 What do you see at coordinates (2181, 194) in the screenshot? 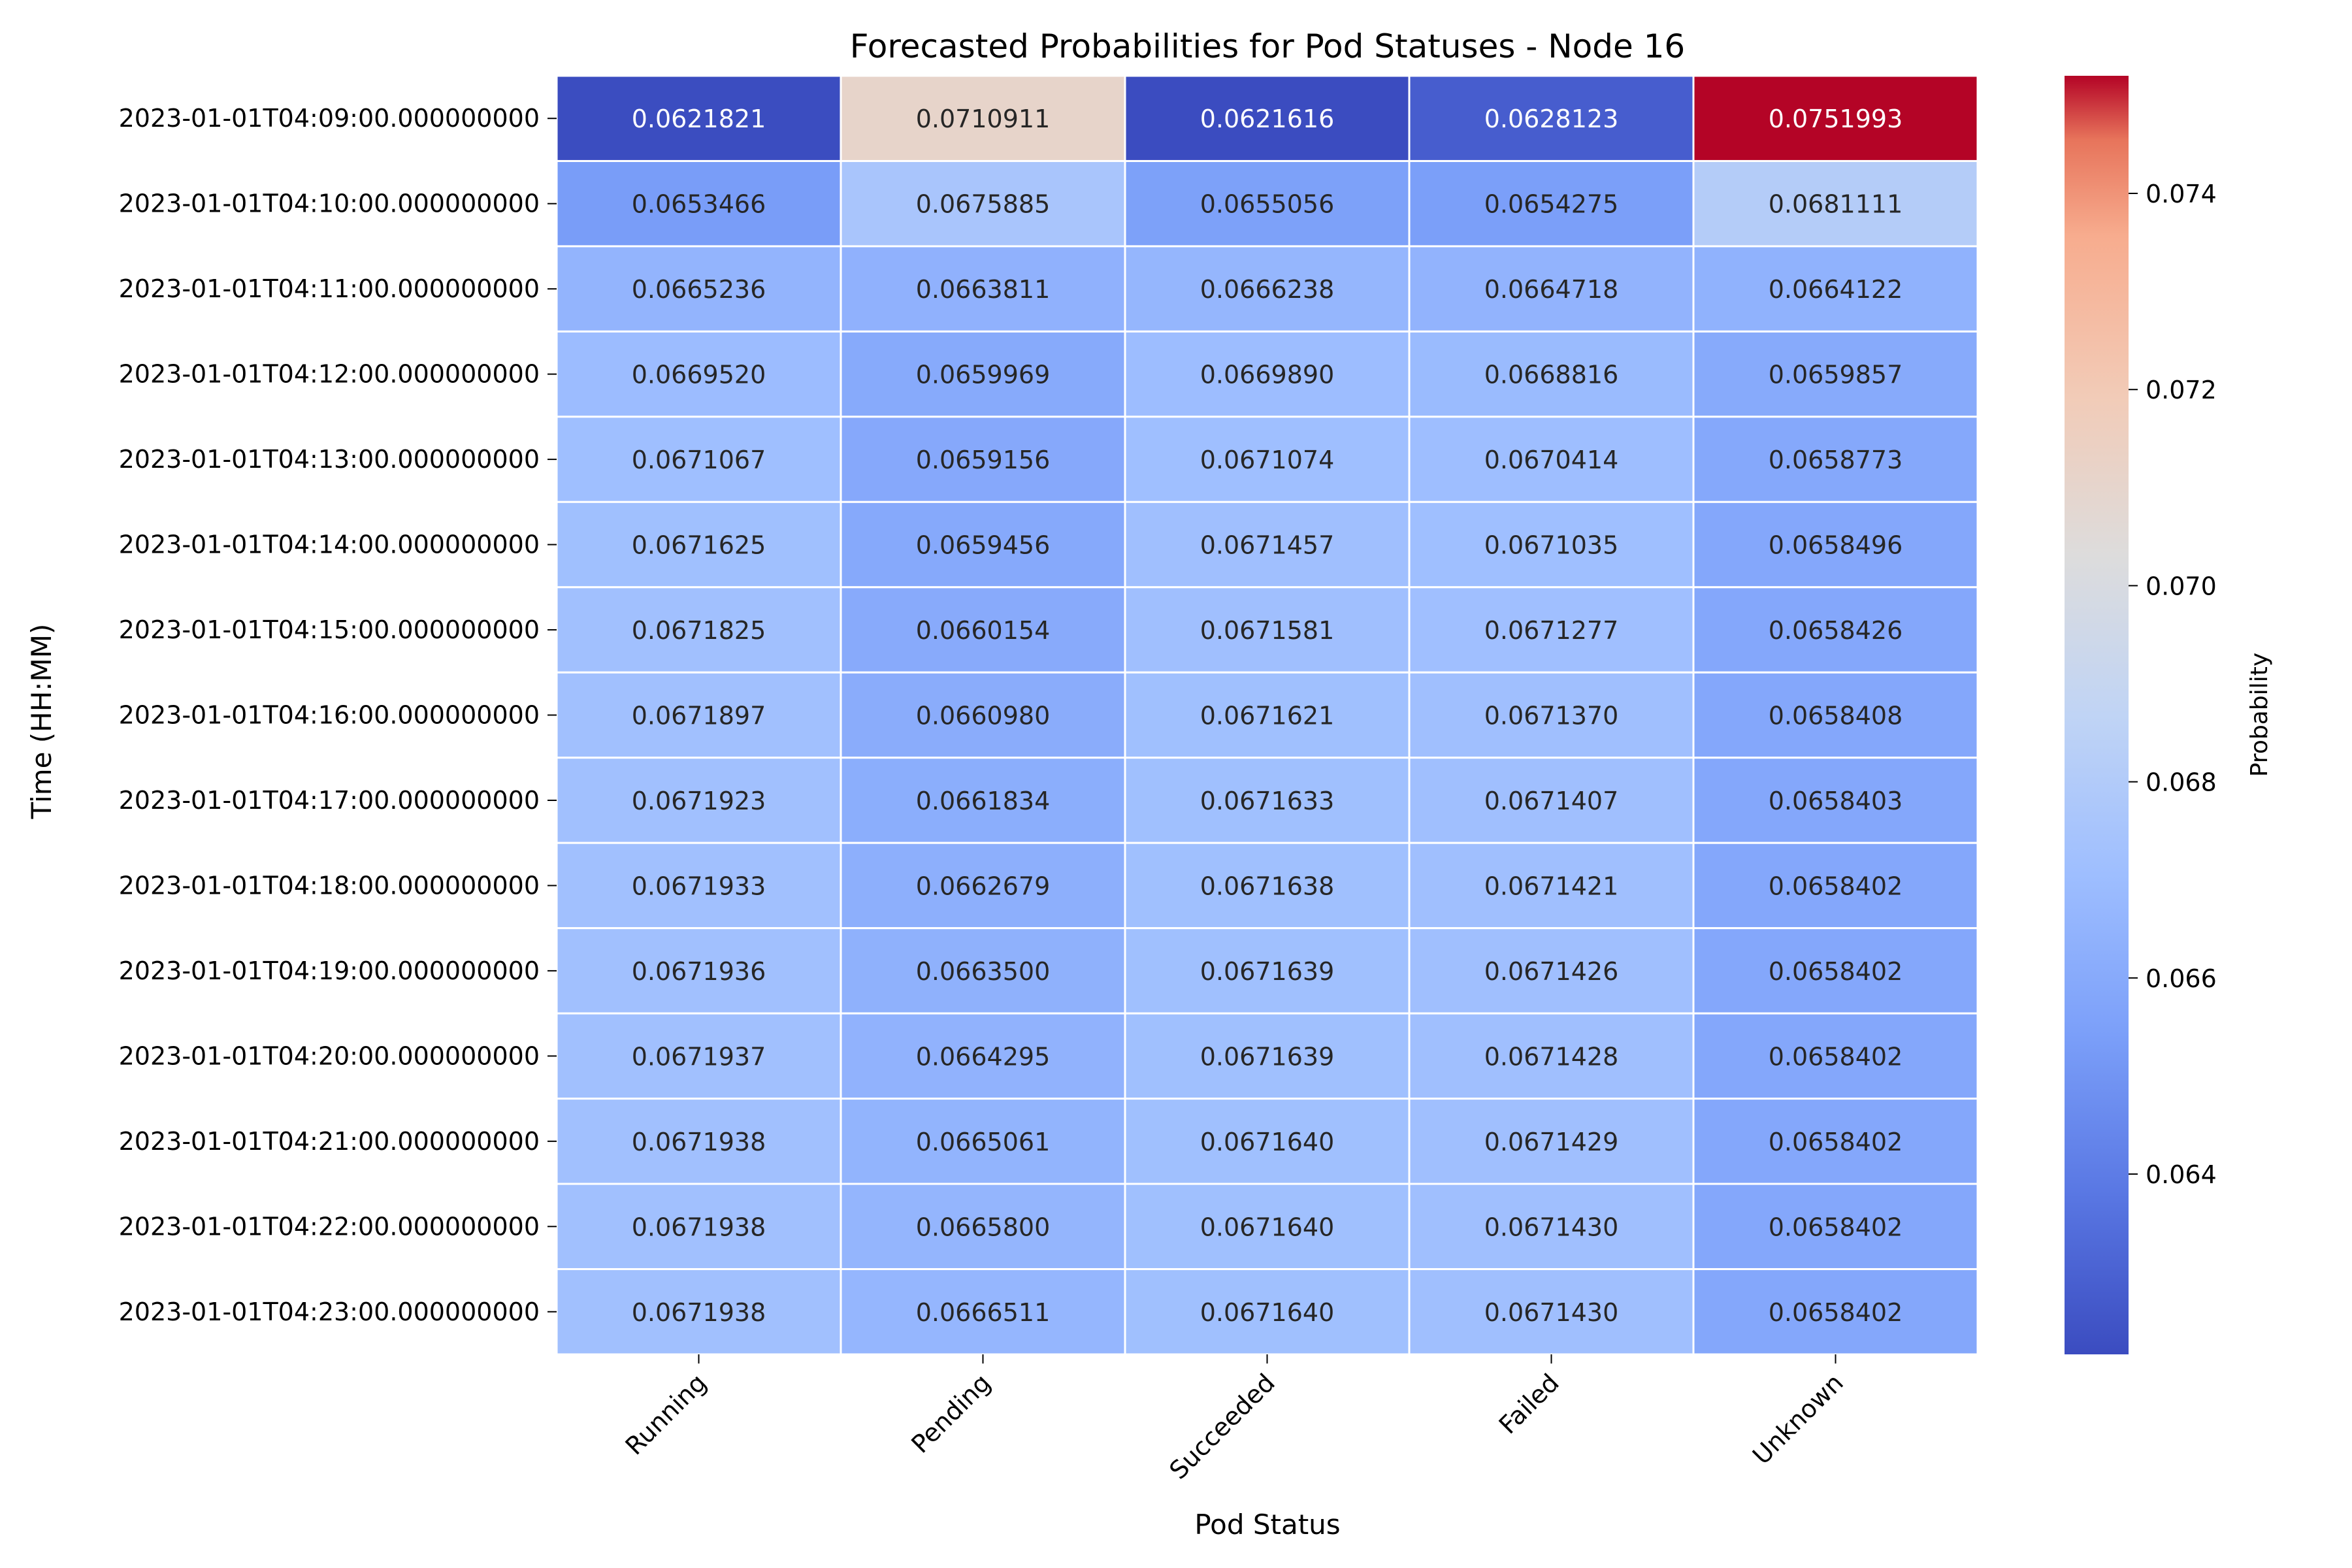
I see `colorbar-tick-label: 0.074` at bounding box center [2181, 194].